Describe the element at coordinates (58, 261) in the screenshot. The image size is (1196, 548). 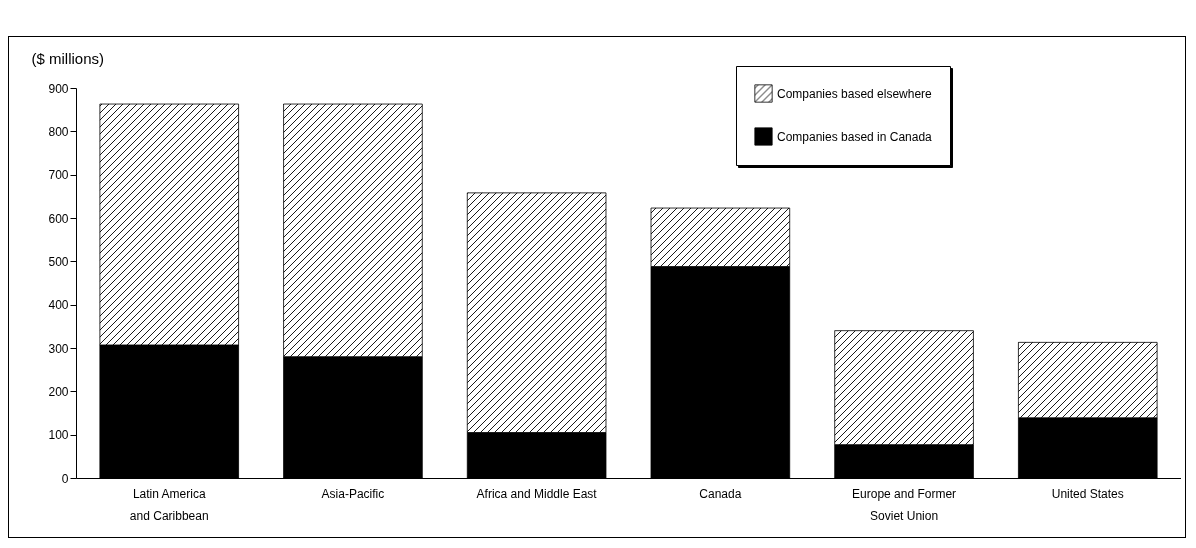
I see `y-tick-label: 500` at that location.